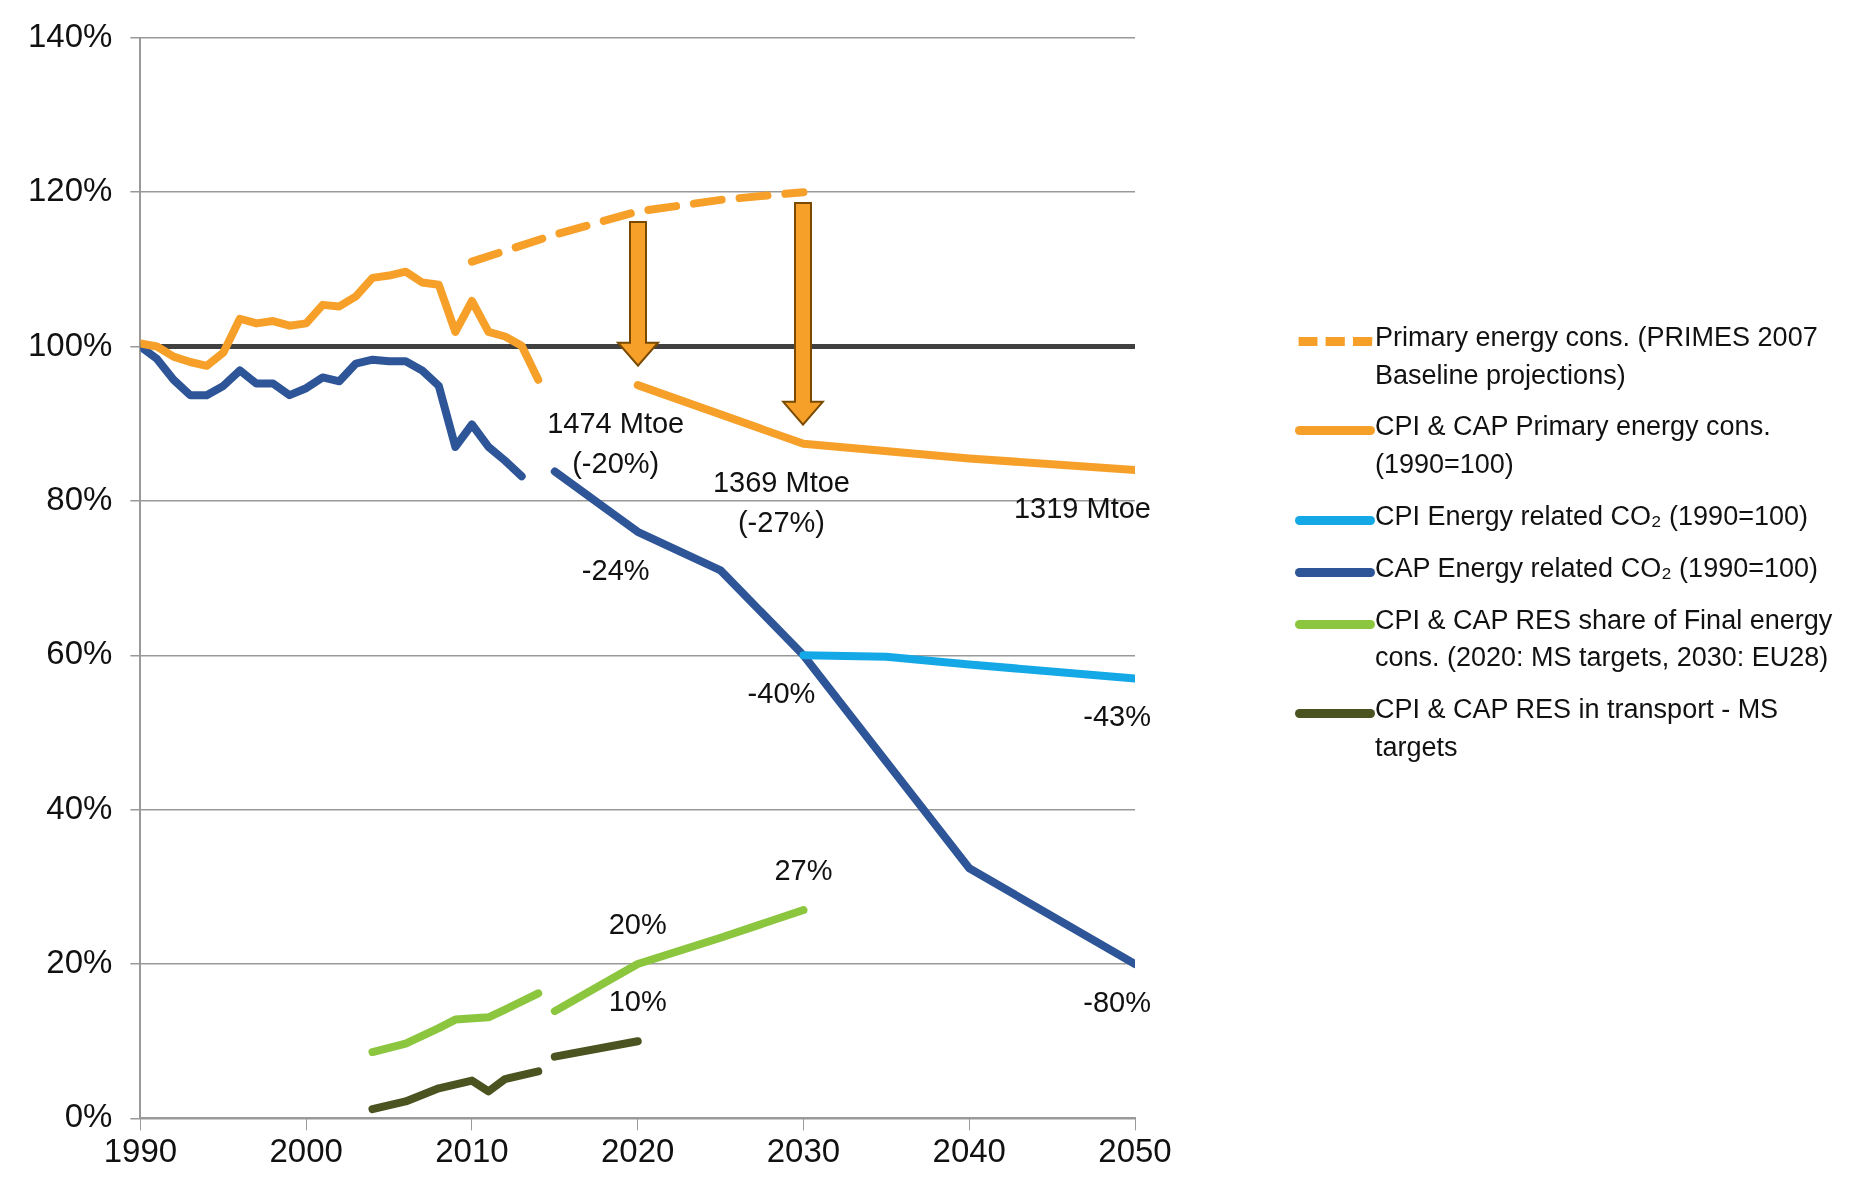 This screenshot has width=1875, height=1182. What do you see at coordinates (1117, 716) in the screenshot?
I see `annotation: -43%` at bounding box center [1117, 716].